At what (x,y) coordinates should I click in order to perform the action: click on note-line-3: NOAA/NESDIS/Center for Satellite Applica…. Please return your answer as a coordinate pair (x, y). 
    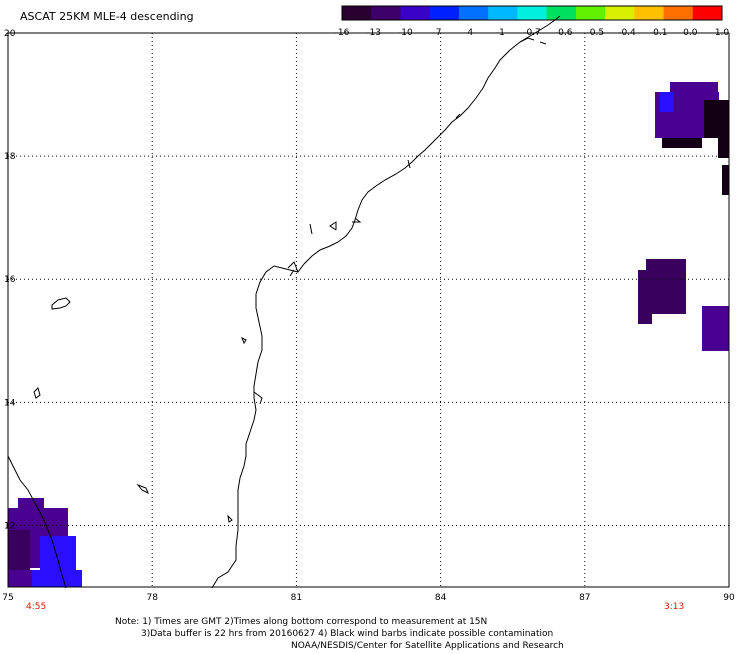
    Looking at the image, I should click on (427, 645).